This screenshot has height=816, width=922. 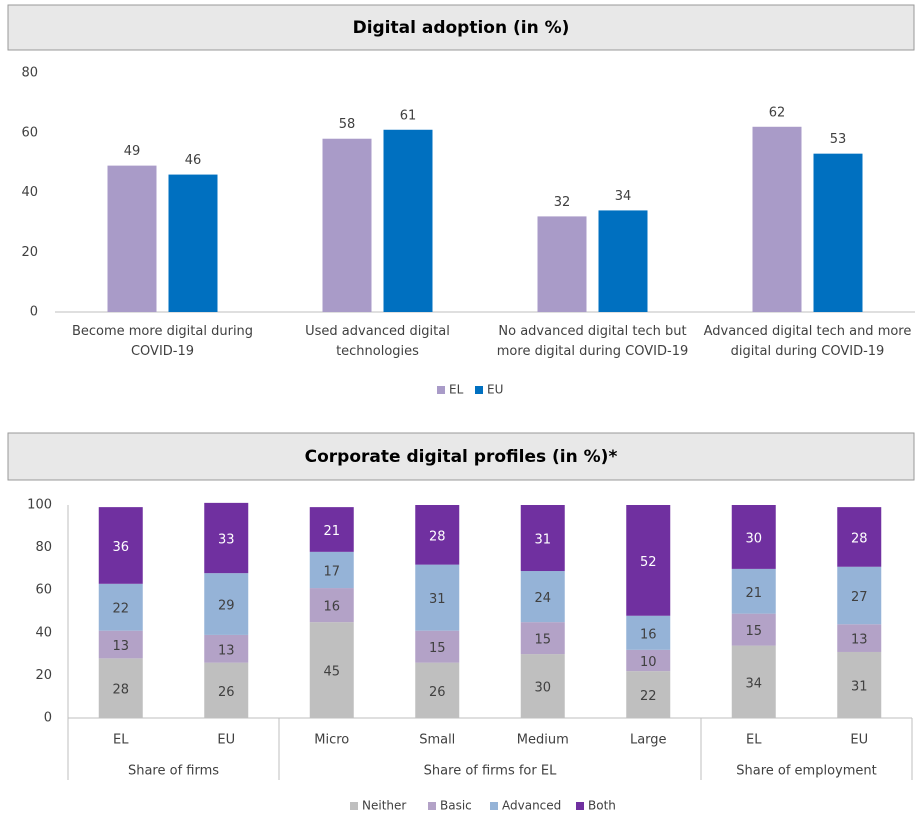 What do you see at coordinates (777, 112) in the screenshot?
I see `data-label: 62` at bounding box center [777, 112].